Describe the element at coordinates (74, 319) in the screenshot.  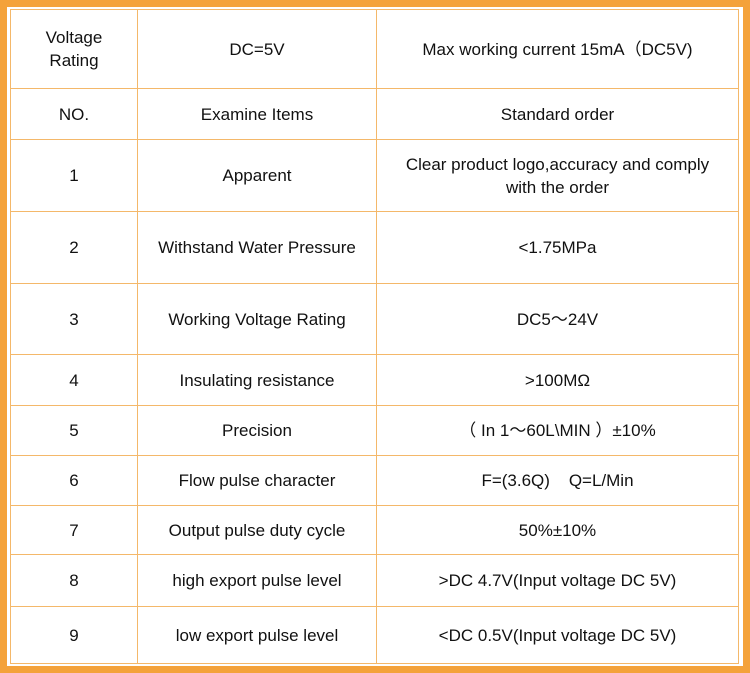
I see `row-number: 3` at that location.